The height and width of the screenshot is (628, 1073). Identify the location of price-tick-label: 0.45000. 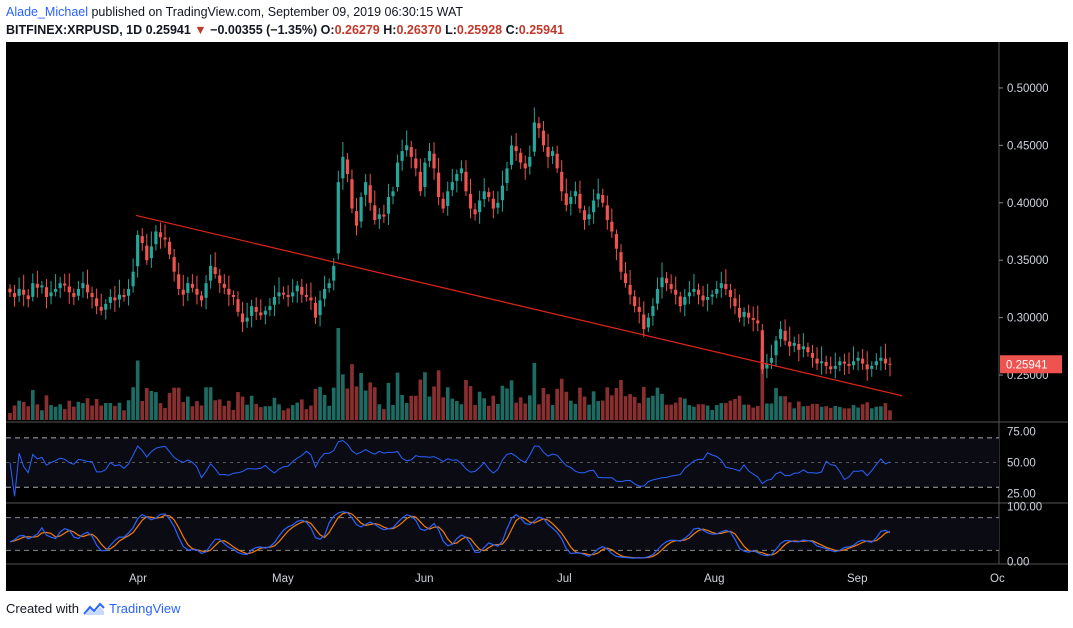
(1028, 146).